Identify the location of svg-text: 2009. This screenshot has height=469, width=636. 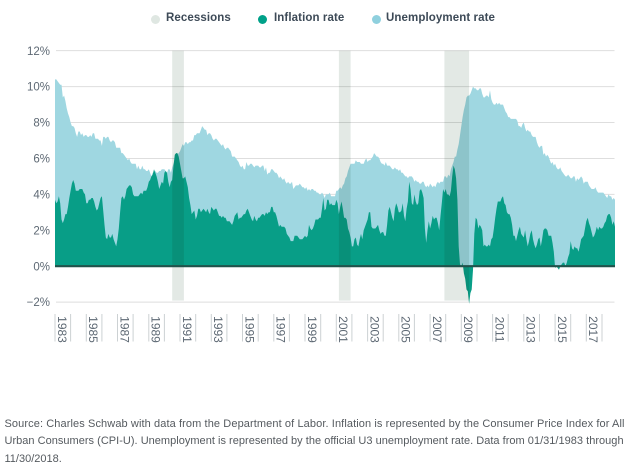
(468, 329).